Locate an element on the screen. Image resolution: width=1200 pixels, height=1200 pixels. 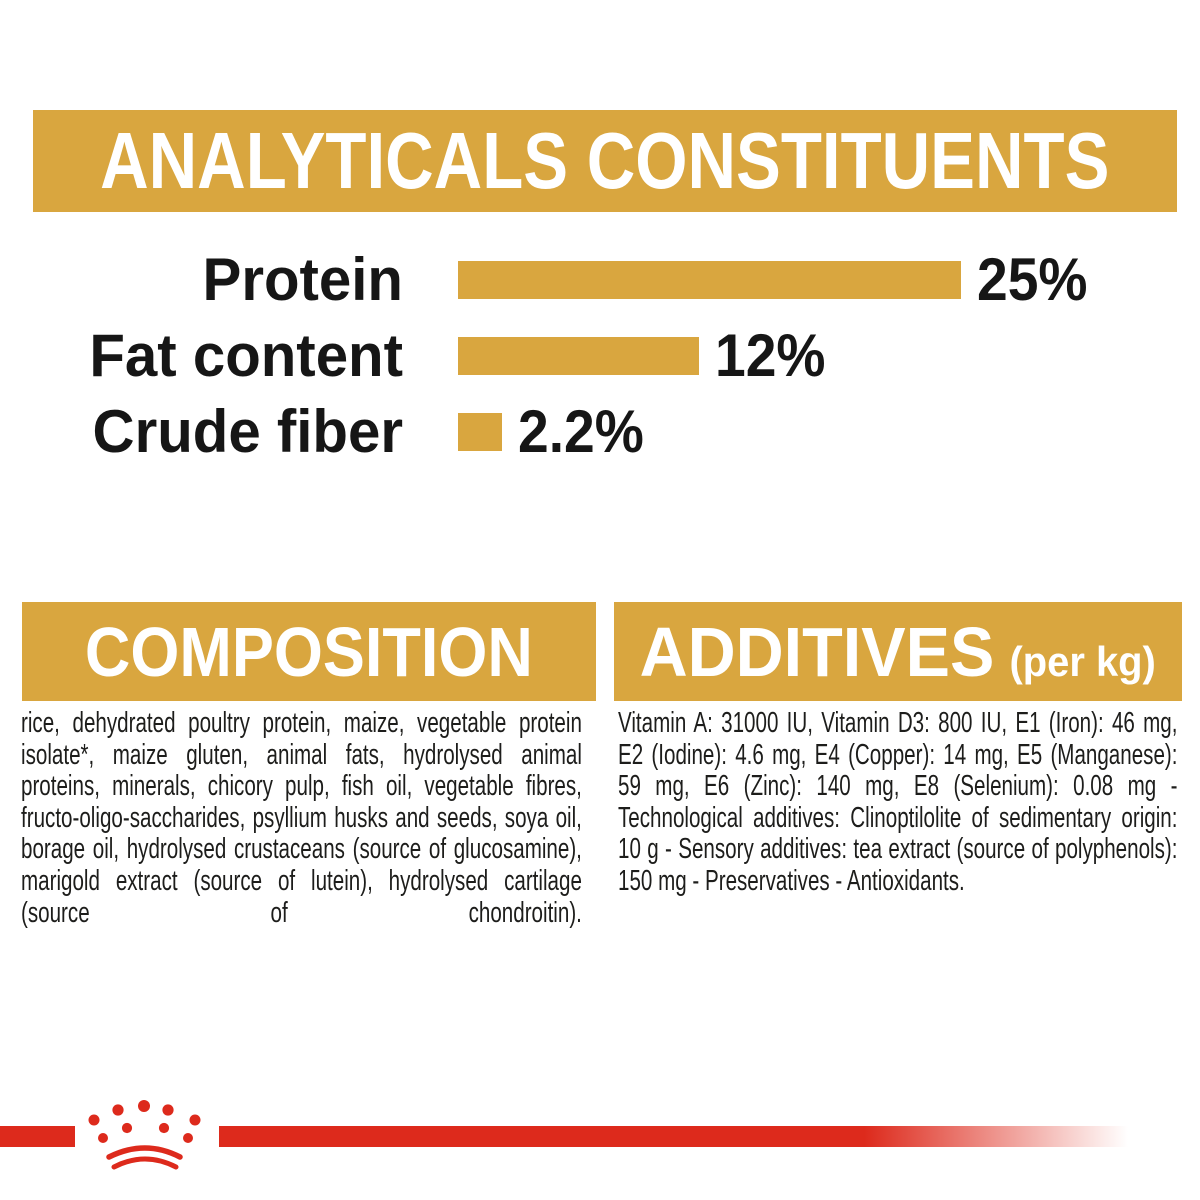
chart-row-protein: Protein 25% is located at coordinates (600, 280).